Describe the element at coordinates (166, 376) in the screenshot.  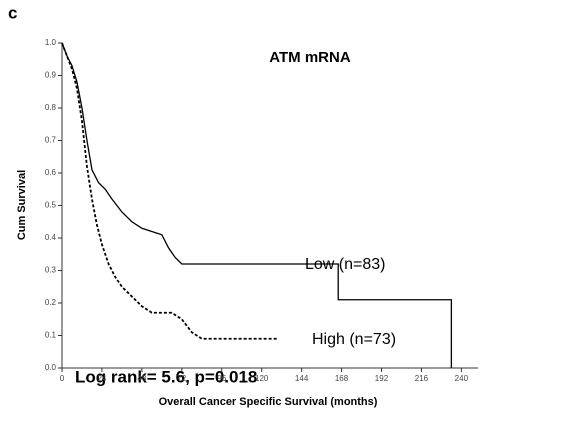
I see `annotation: Log rank= 5.6, p=0.018` at that location.